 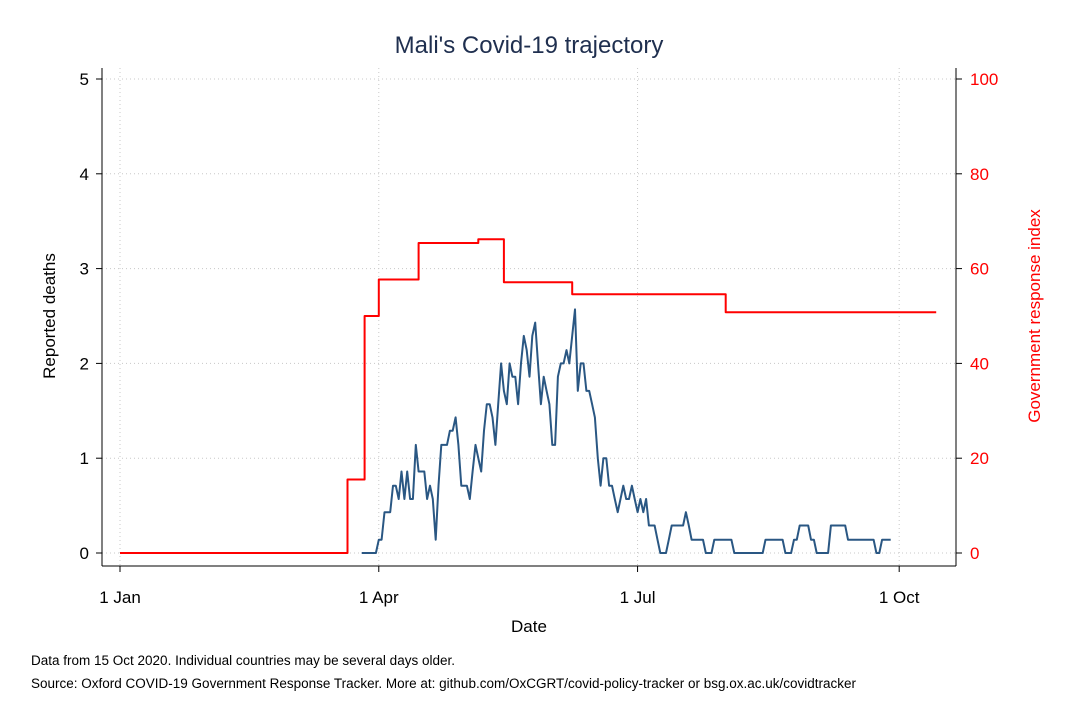 I want to click on left-tick-label-4: 4, so click(x=84, y=174).